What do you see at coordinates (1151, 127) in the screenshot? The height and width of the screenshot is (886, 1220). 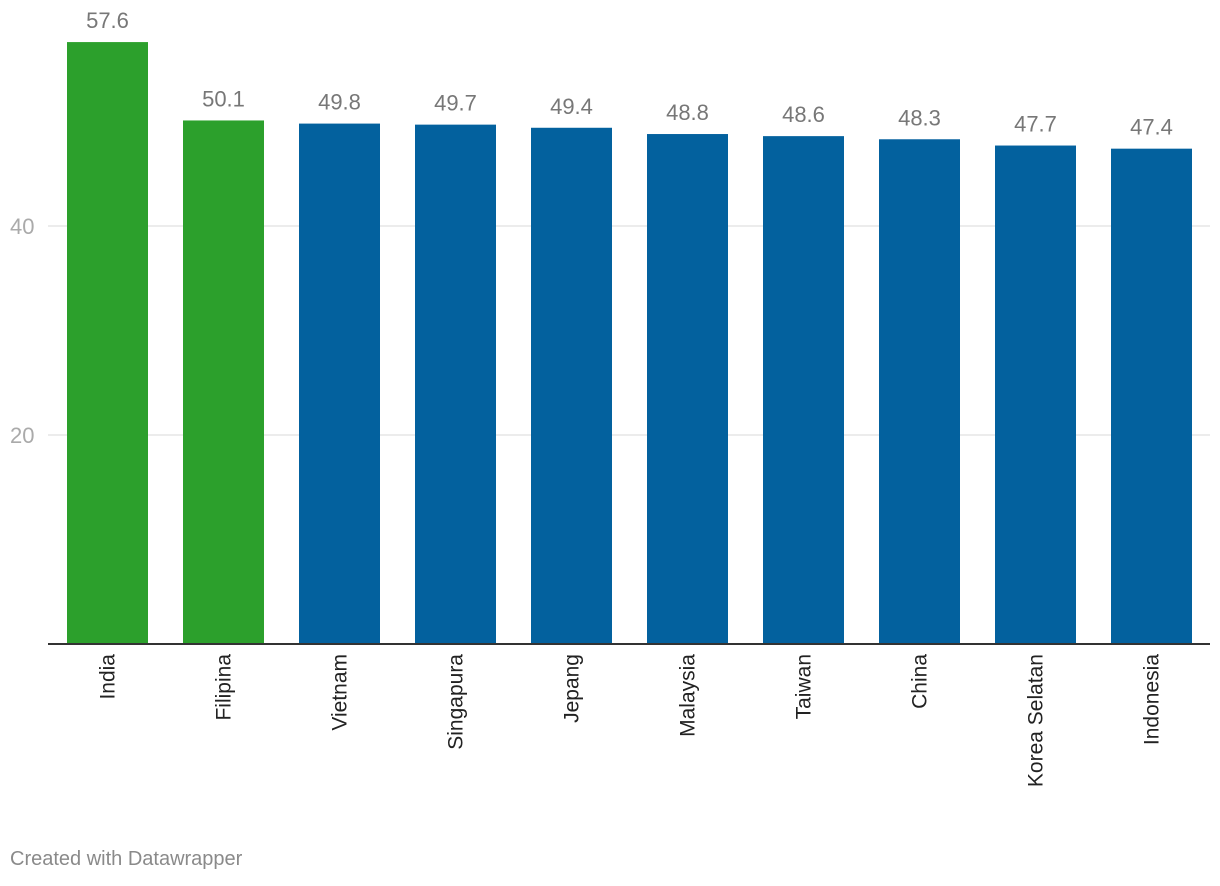 I see `value-label: 47.4` at bounding box center [1151, 127].